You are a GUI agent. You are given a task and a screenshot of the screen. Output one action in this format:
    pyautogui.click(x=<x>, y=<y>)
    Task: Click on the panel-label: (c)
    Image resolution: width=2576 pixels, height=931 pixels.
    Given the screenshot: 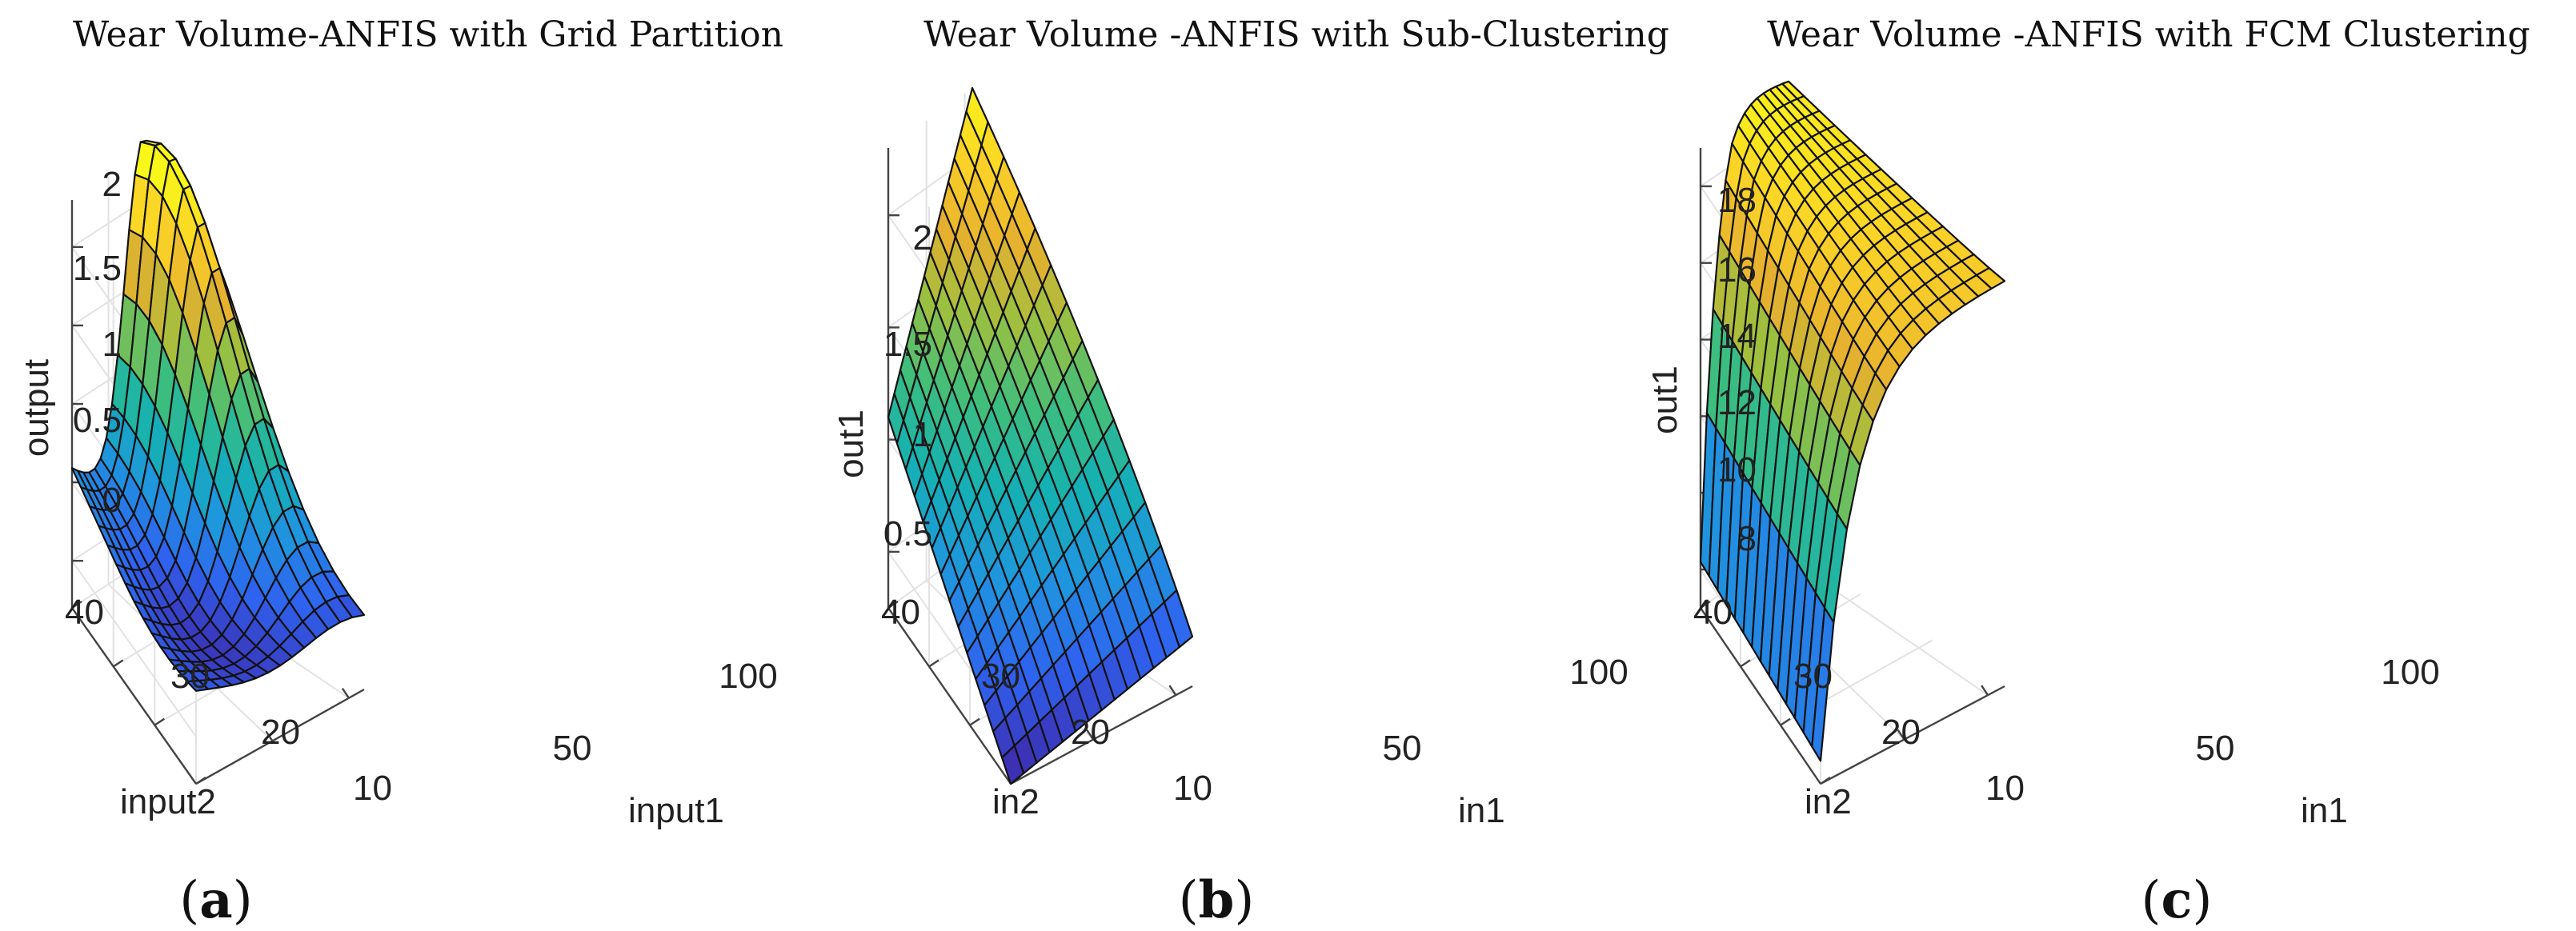 What is the action you would take?
    pyautogui.click(x=2177, y=900)
    